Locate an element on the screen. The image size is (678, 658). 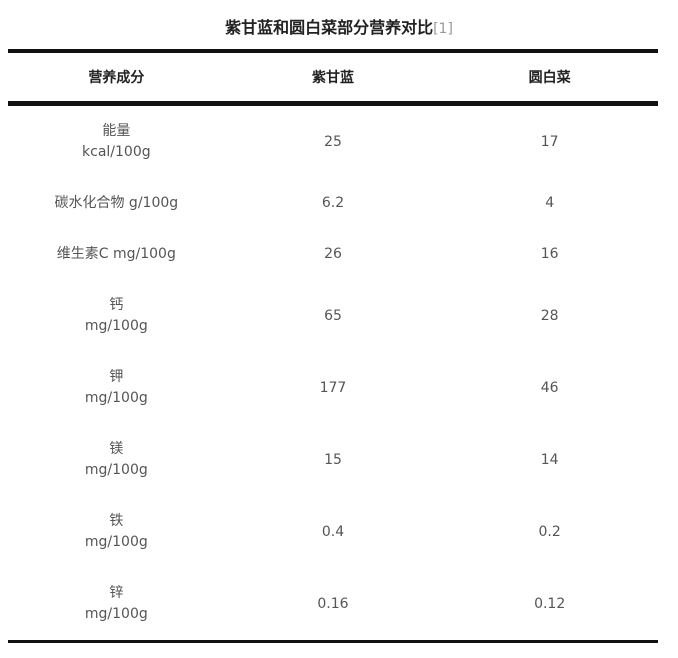
table-row: 维生素C mg/100g 26 16 is located at coordinates (333, 254).